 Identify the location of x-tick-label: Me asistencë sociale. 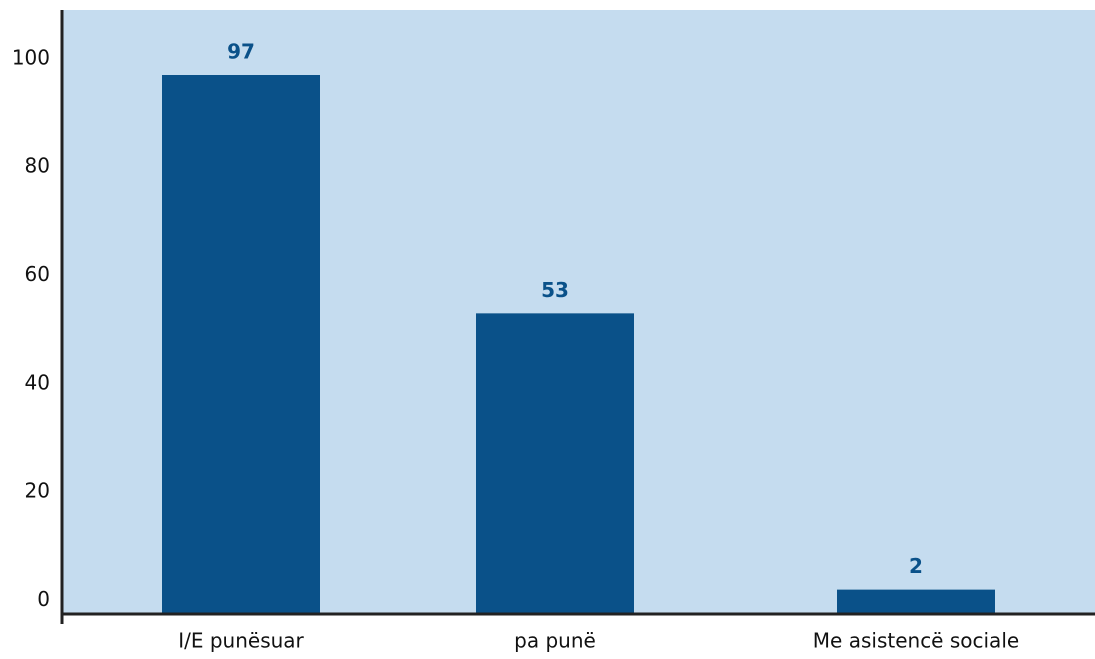
(916, 641).